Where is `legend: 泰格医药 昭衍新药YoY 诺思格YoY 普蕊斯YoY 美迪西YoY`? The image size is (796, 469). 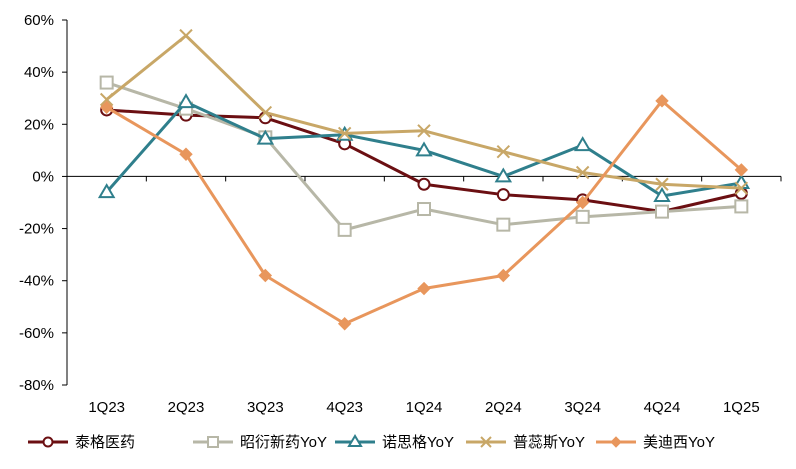
legend: 泰格医药 昭衍新药YoY 诺思格YoY 普蕊斯YoY 美迪西YoY is located at coordinates (371, 442).